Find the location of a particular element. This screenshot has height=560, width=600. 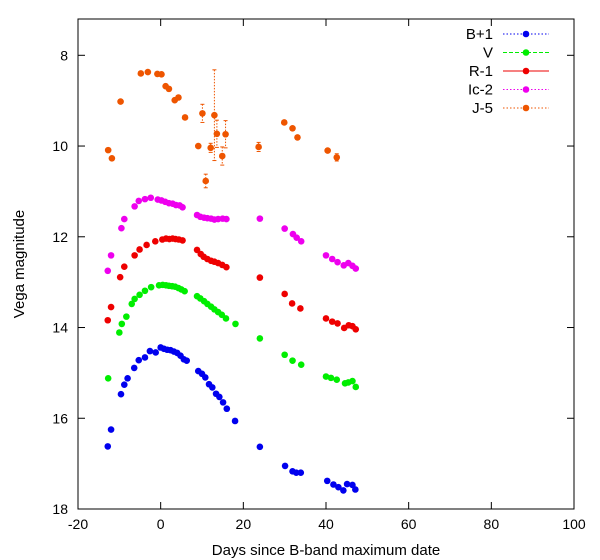

y-tick-label: 12 is located at coordinates (60, 237).